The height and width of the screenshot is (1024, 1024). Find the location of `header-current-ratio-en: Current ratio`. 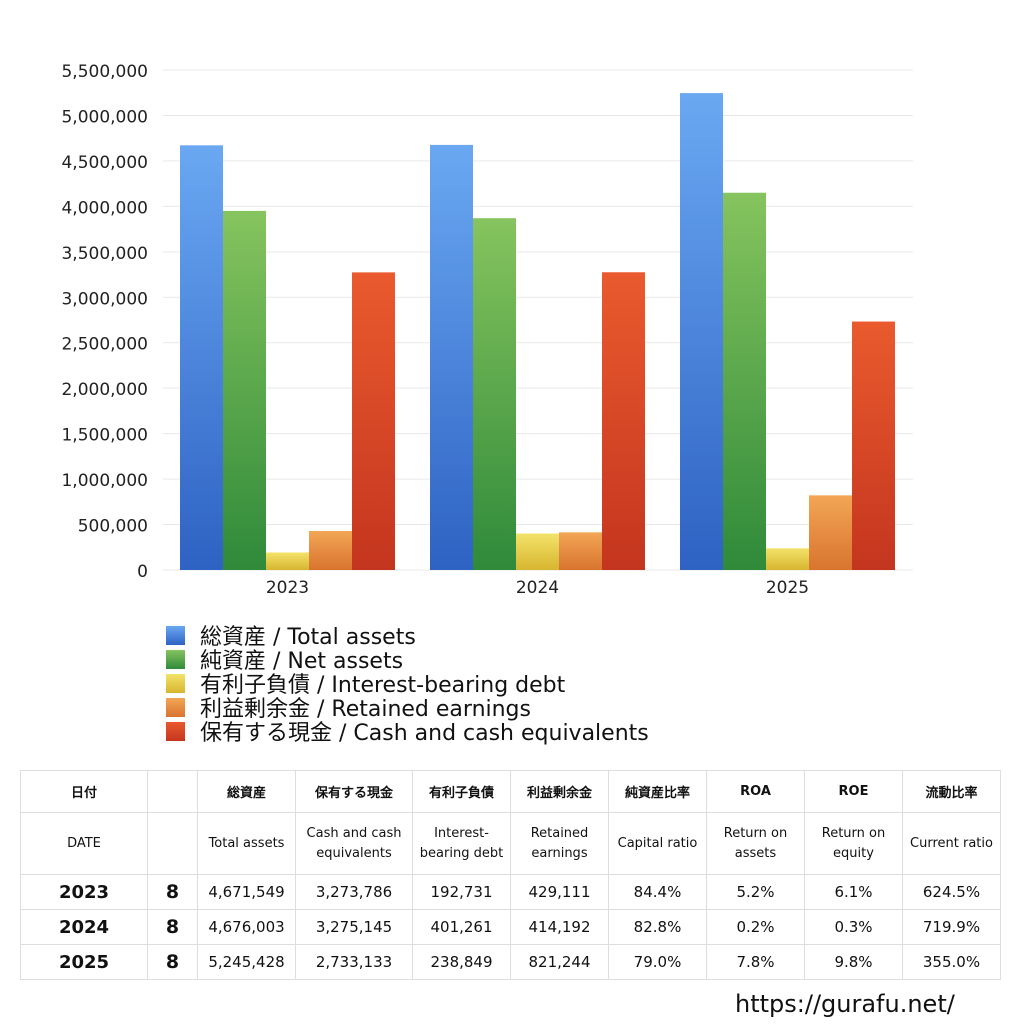

header-current-ratio-en: Current ratio is located at coordinates (951, 843).